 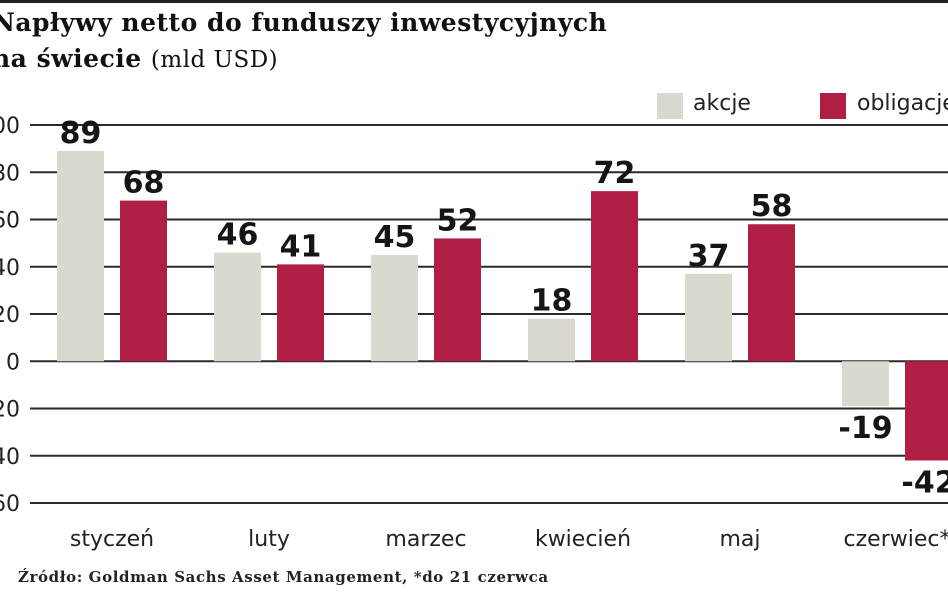 What do you see at coordinates (670, 106) in the screenshot?
I see `legend-swatch-akcje` at bounding box center [670, 106].